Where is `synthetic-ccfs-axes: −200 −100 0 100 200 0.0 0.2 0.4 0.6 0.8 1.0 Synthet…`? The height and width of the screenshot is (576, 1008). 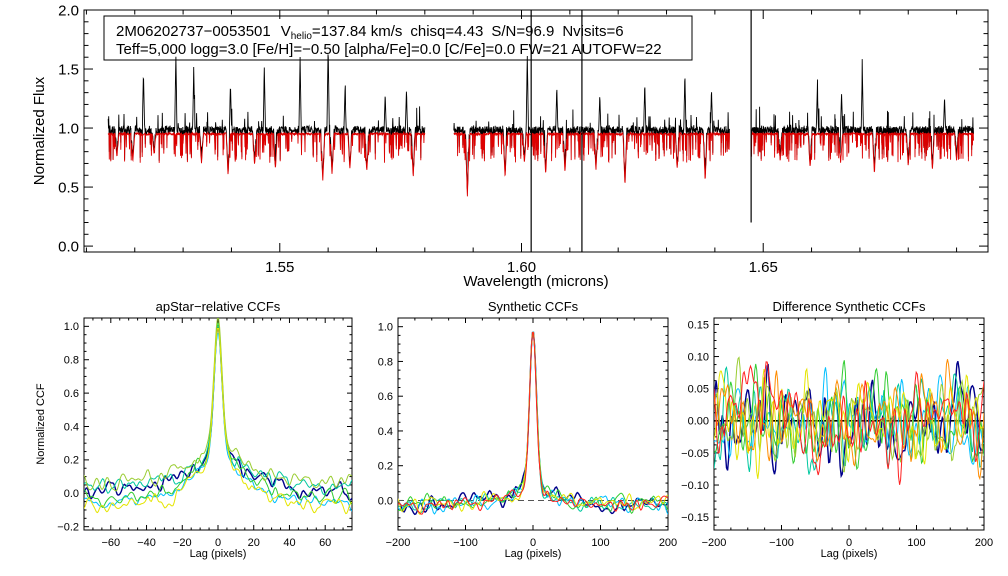 synthetic-ccfs-axes: −200 −100 0 100 200 0.0 0.2 0.4 0.6 0.8 1.0 Synthet… is located at coordinates (527, 429).